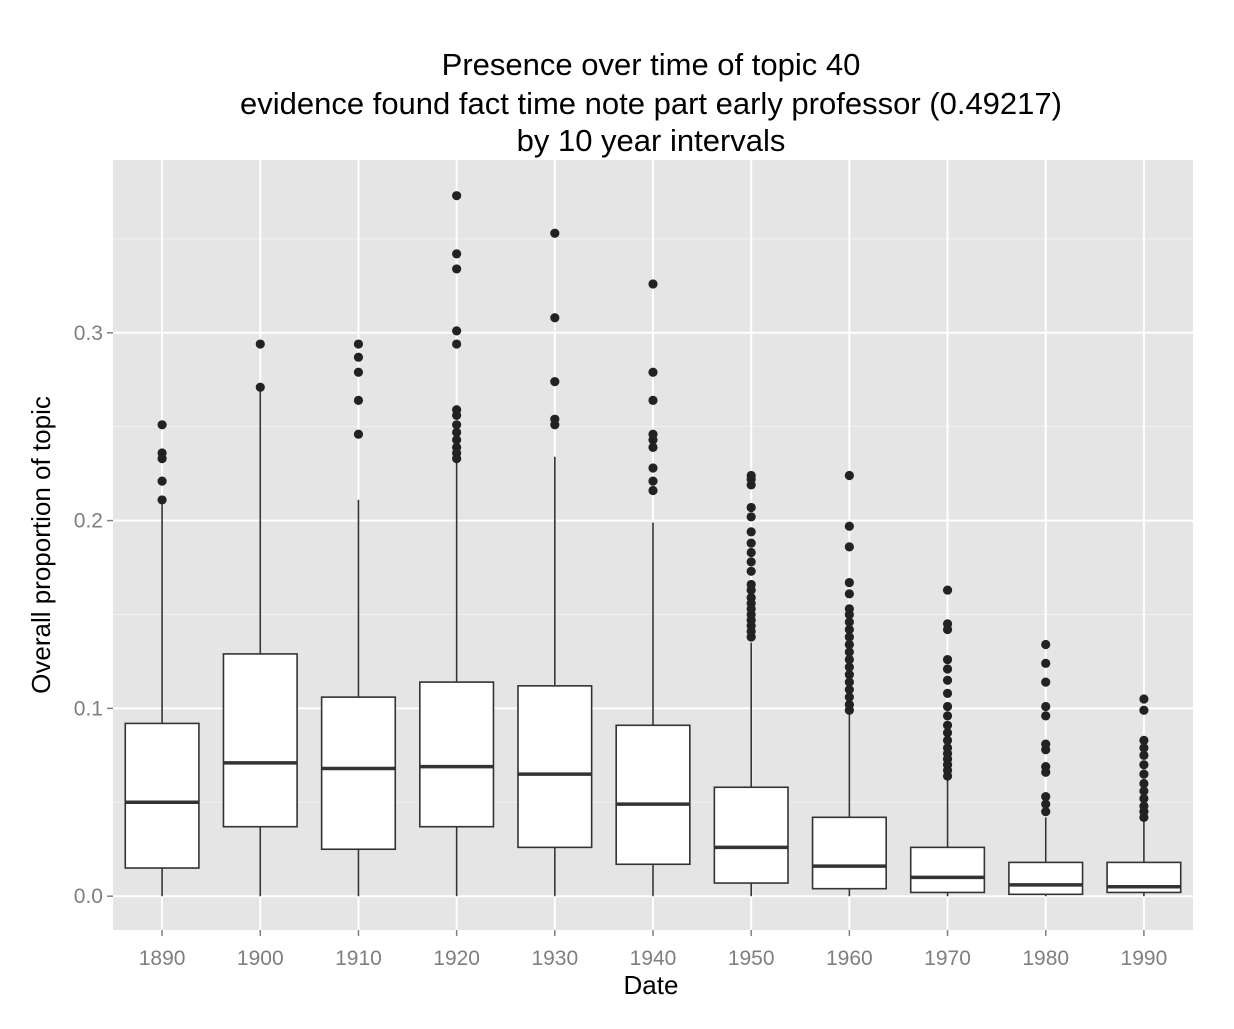  I want to click on x-tick-label: 1900, so click(260, 958).